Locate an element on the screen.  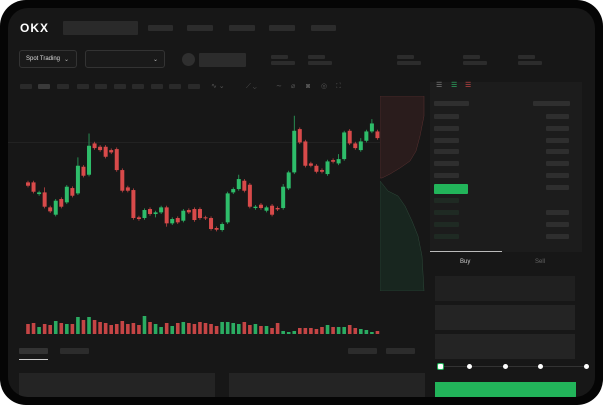
coin-icon is located at coordinates (188, 59).